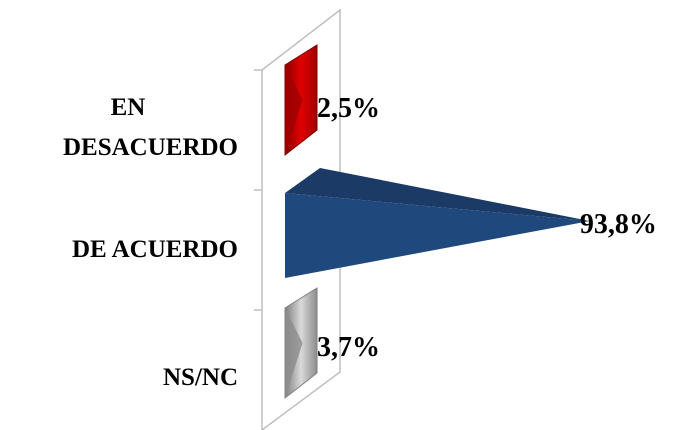 This screenshot has width=698, height=430. I want to click on data-label: 3,7%, so click(348, 347).